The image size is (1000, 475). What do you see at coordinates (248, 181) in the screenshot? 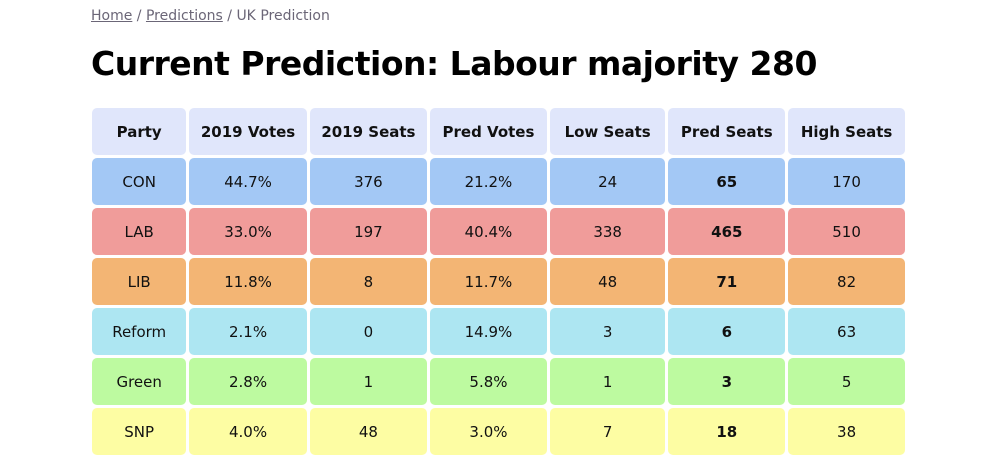
I see `table-cell: 44.7%` at bounding box center [248, 181].